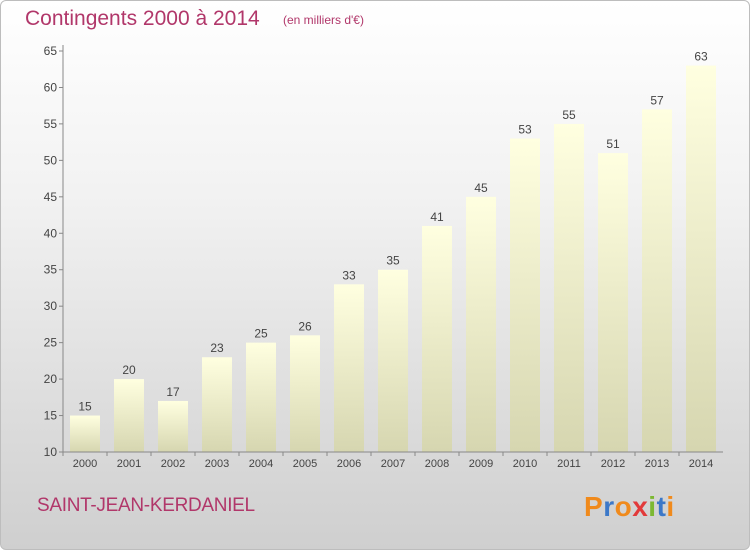  What do you see at coordinates (51, 270) in the screenshot?
I see `y-tick-label-35: 35` at bounding box center [51, 270].